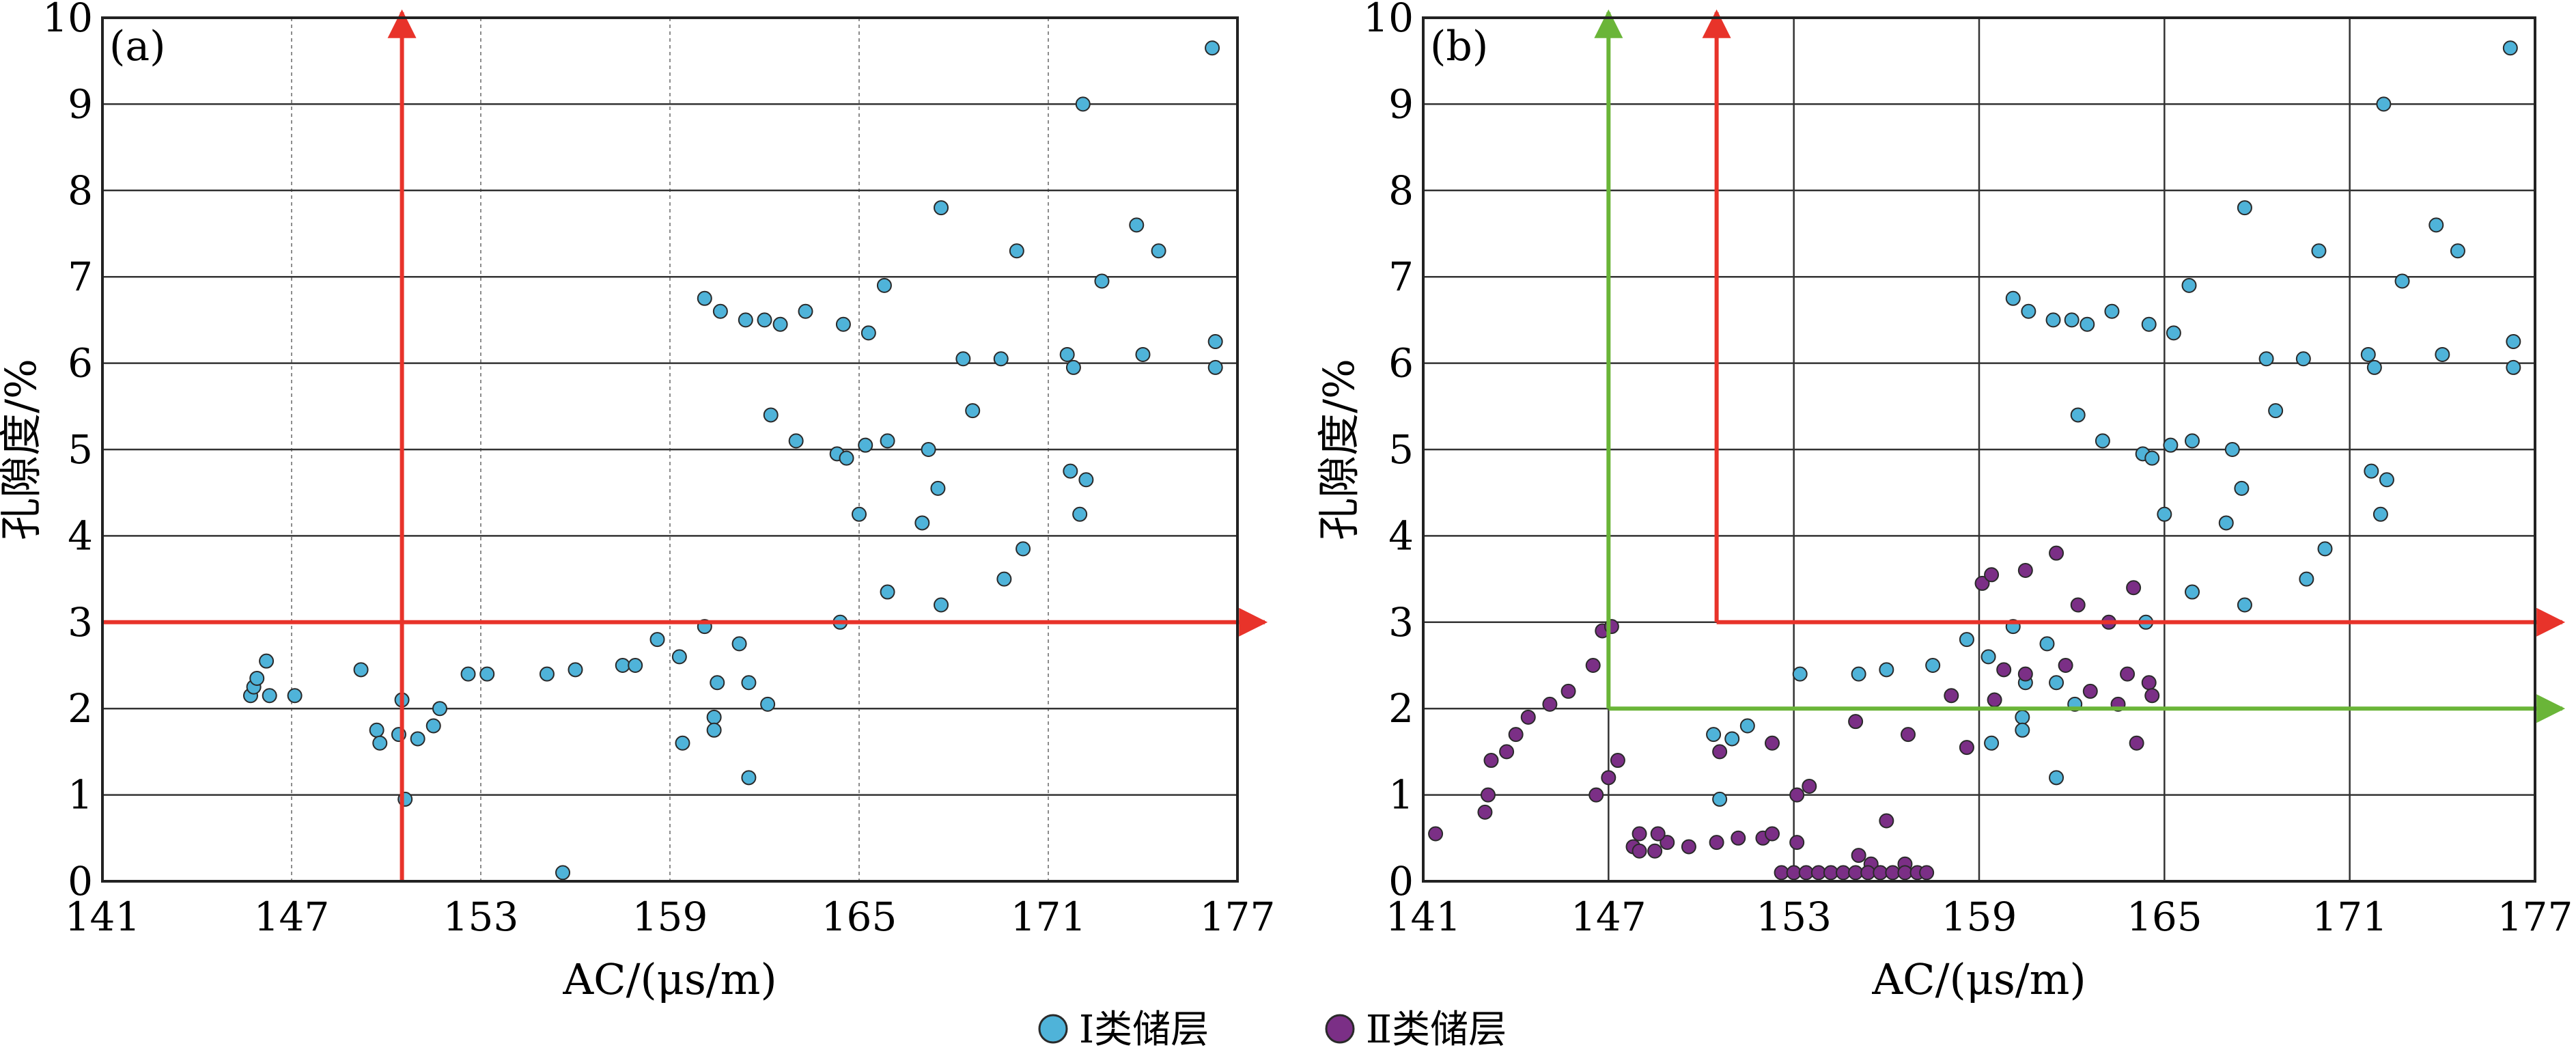 The width and height of the screenshot is (2576, 1050). I want to click on legend: Ⅰ类储层 Ⅱ类储层, so click(1272, 1029).